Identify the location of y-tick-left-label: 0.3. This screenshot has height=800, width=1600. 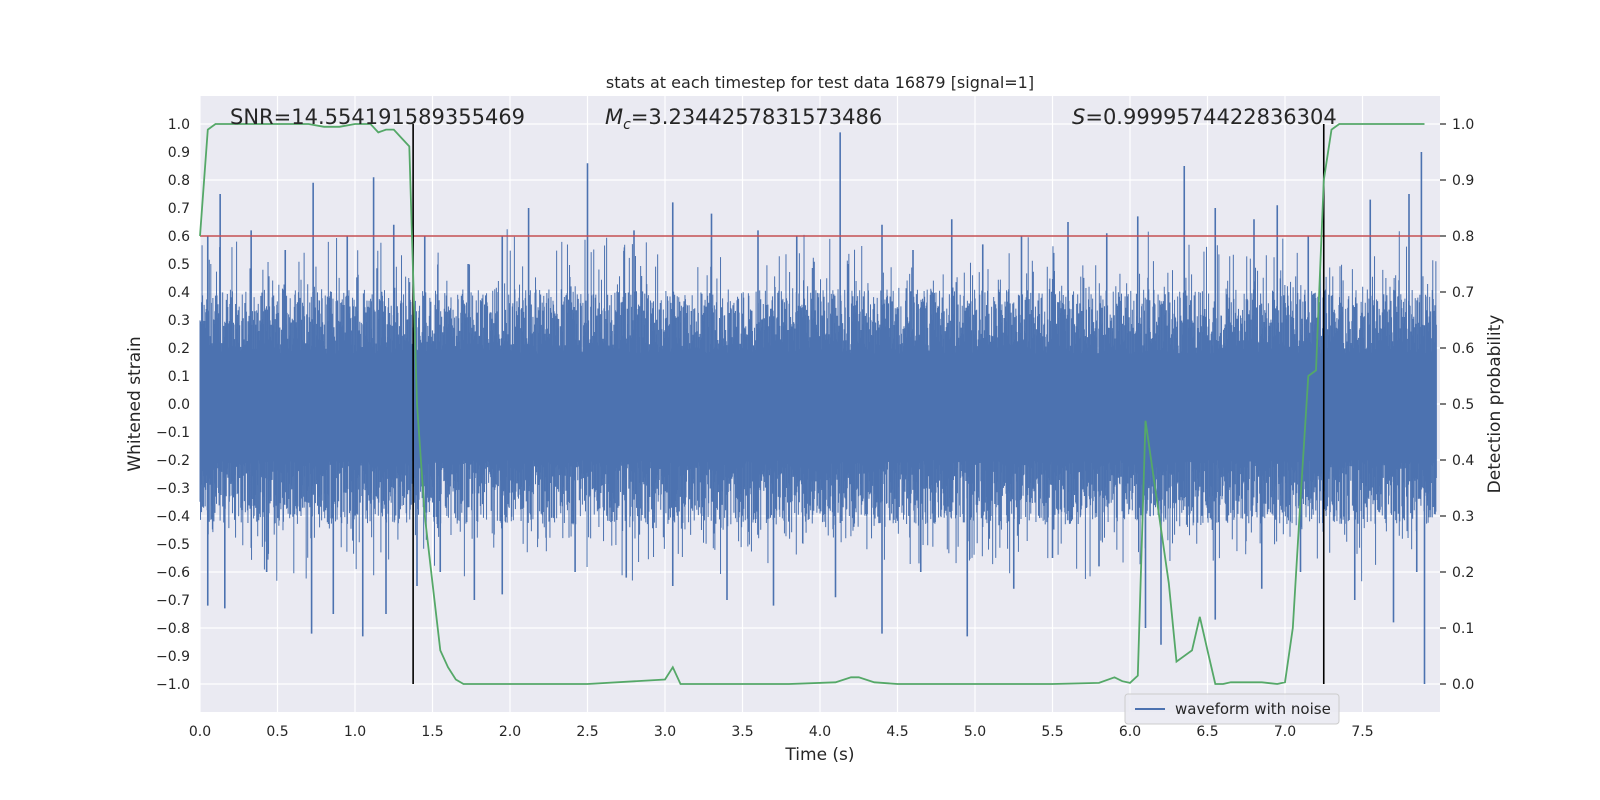
(179, 321).